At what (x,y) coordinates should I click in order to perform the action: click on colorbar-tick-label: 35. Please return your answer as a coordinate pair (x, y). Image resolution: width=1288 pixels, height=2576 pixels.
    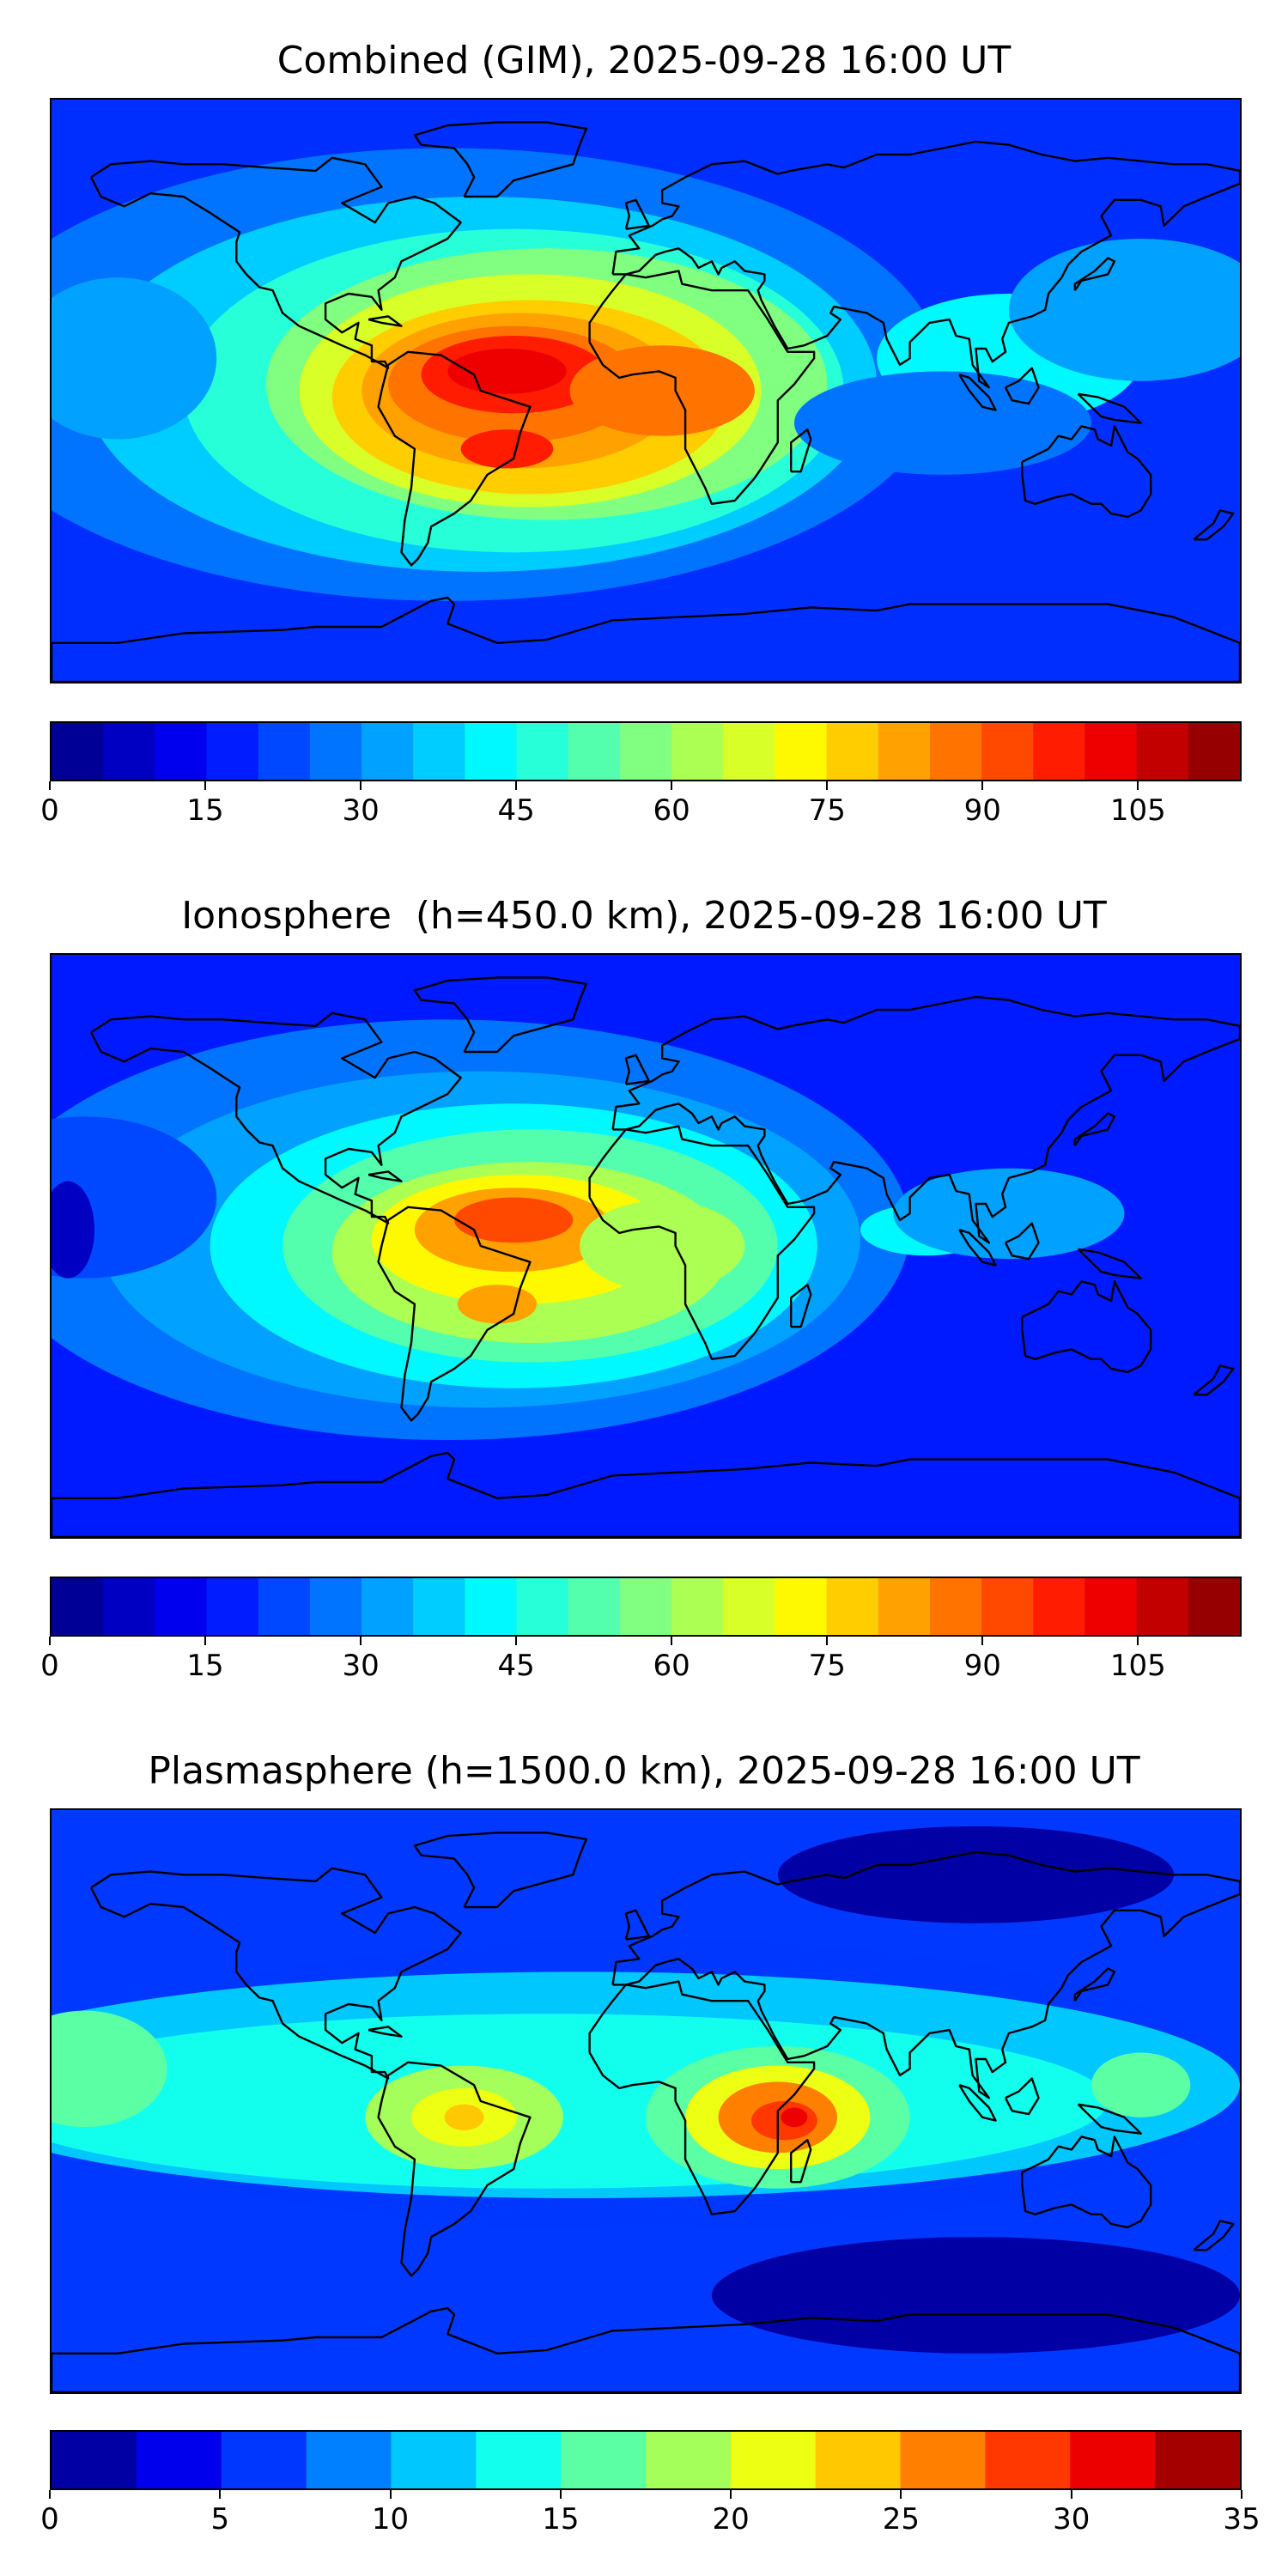
    Looking at the image, I should click on (1242, 2519).